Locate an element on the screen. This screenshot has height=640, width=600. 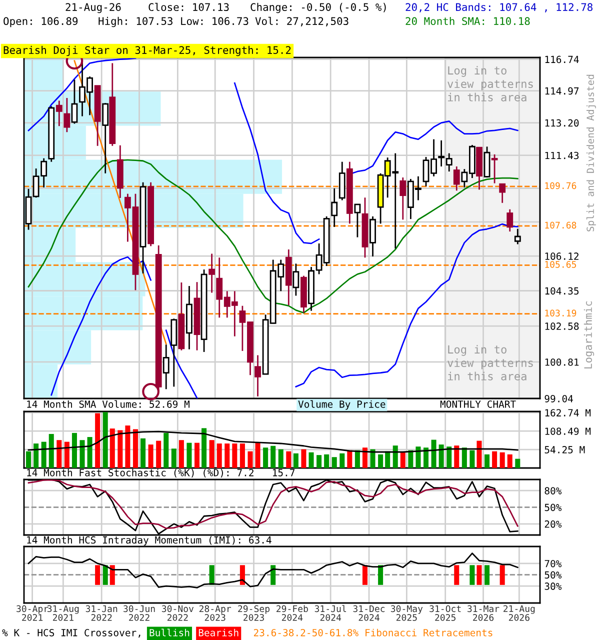
x-tick-label: 31-Jul 2024 is located at coordinates (330, 613).